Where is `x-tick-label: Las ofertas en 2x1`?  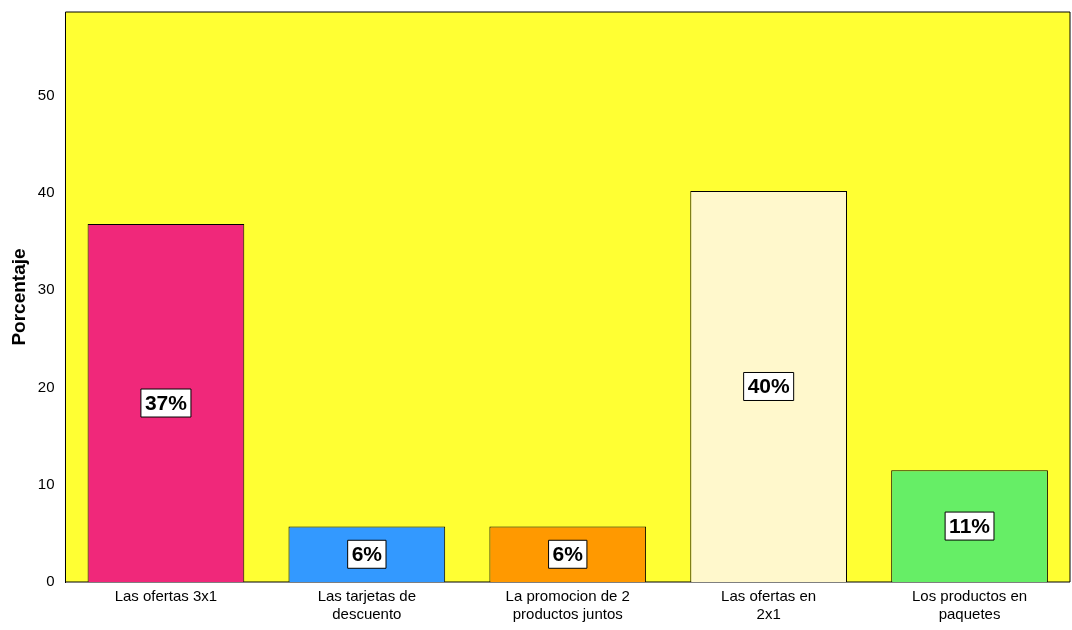
x-tick-label: Las ofertas en 2x1 is located at coordinates (769, 605).